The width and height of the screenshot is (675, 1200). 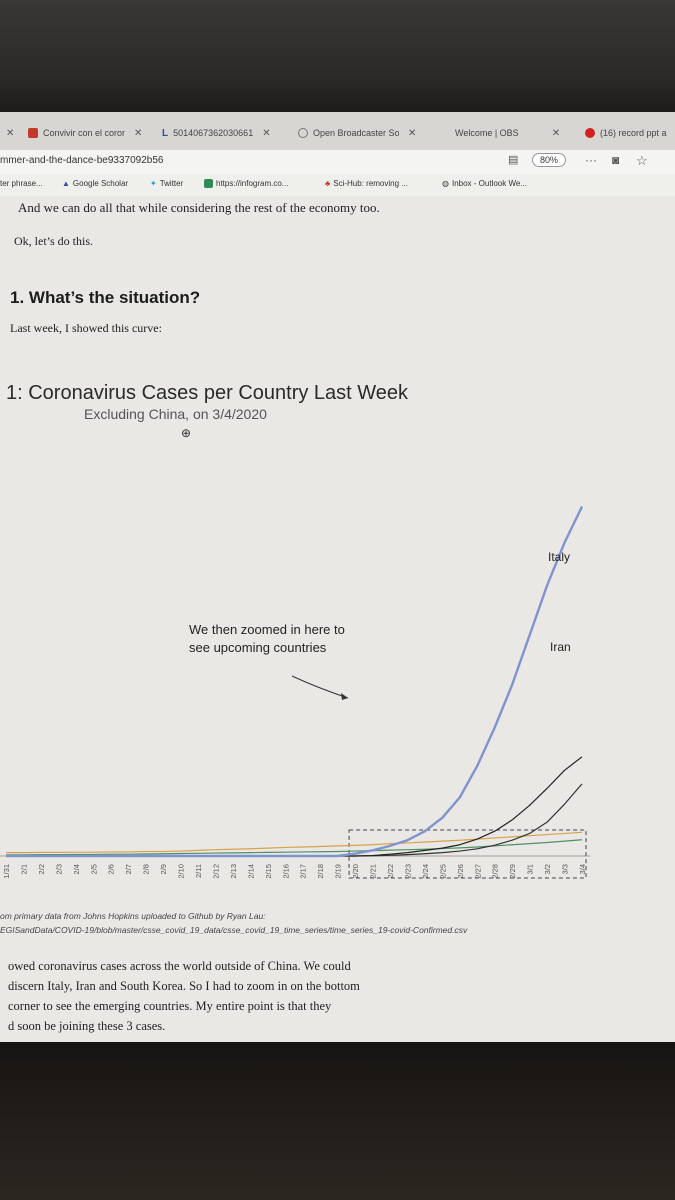 I want to click on bookmark-google-scholar: ▲ Google Scholar, so click(x=95, y=183).